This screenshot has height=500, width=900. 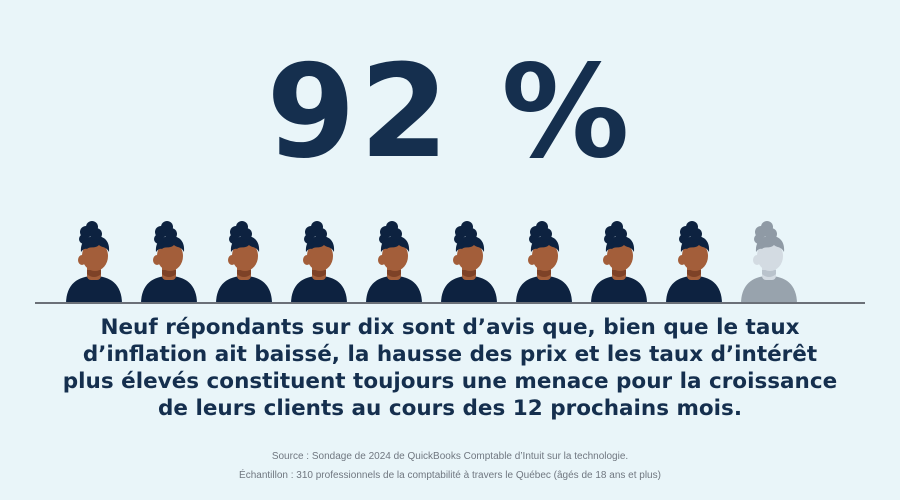 I want to click on headline-percentage: 92 %, so click(x=450, y=112).